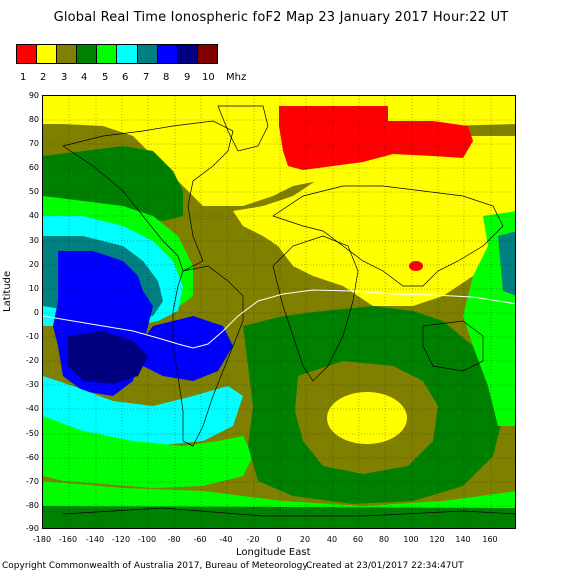 This screenshot has height=576, width=562. Describe the element at coordinates (33, 240) in the screenshot. I see `y-tick-label: 30` at that location.